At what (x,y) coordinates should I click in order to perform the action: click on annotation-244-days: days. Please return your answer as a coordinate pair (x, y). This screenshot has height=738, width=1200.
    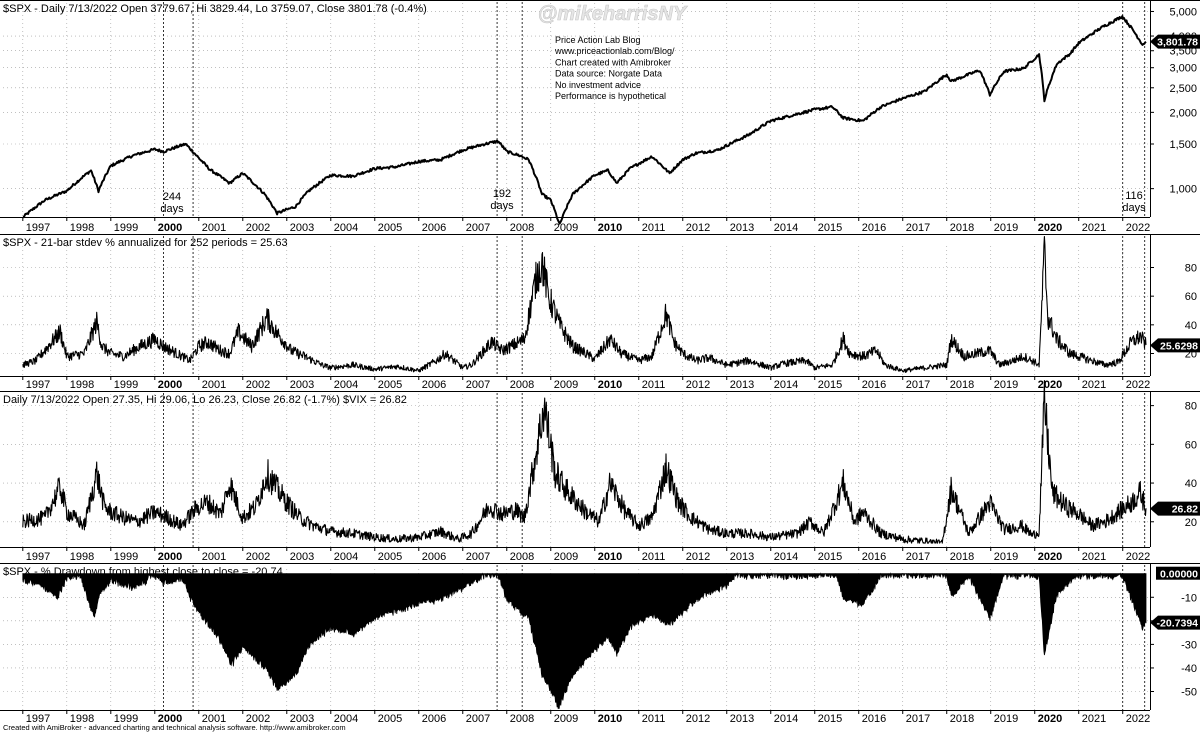
    Looking at the image, I should click on (172, 209).